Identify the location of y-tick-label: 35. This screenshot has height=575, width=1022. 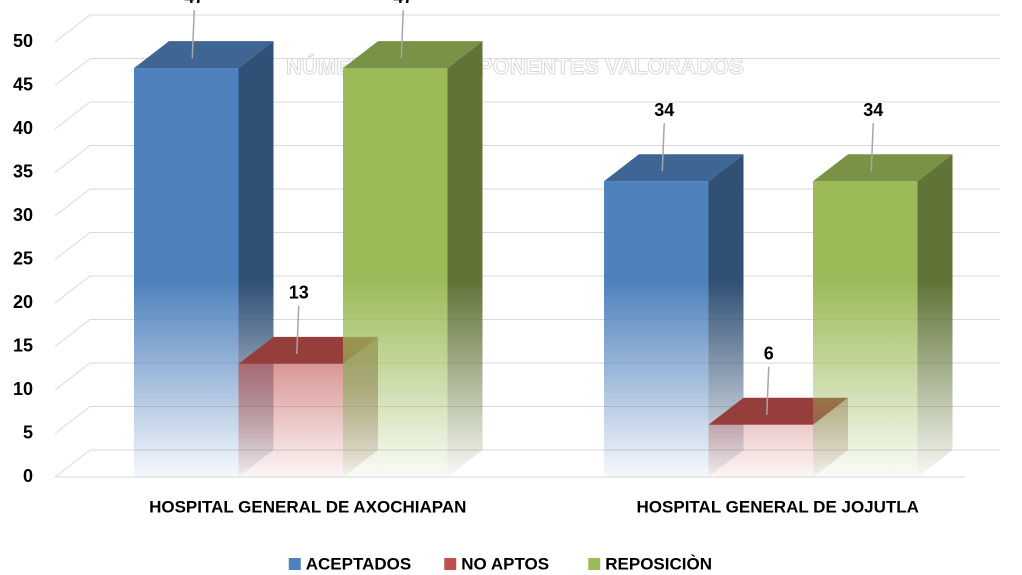
(23, 171).